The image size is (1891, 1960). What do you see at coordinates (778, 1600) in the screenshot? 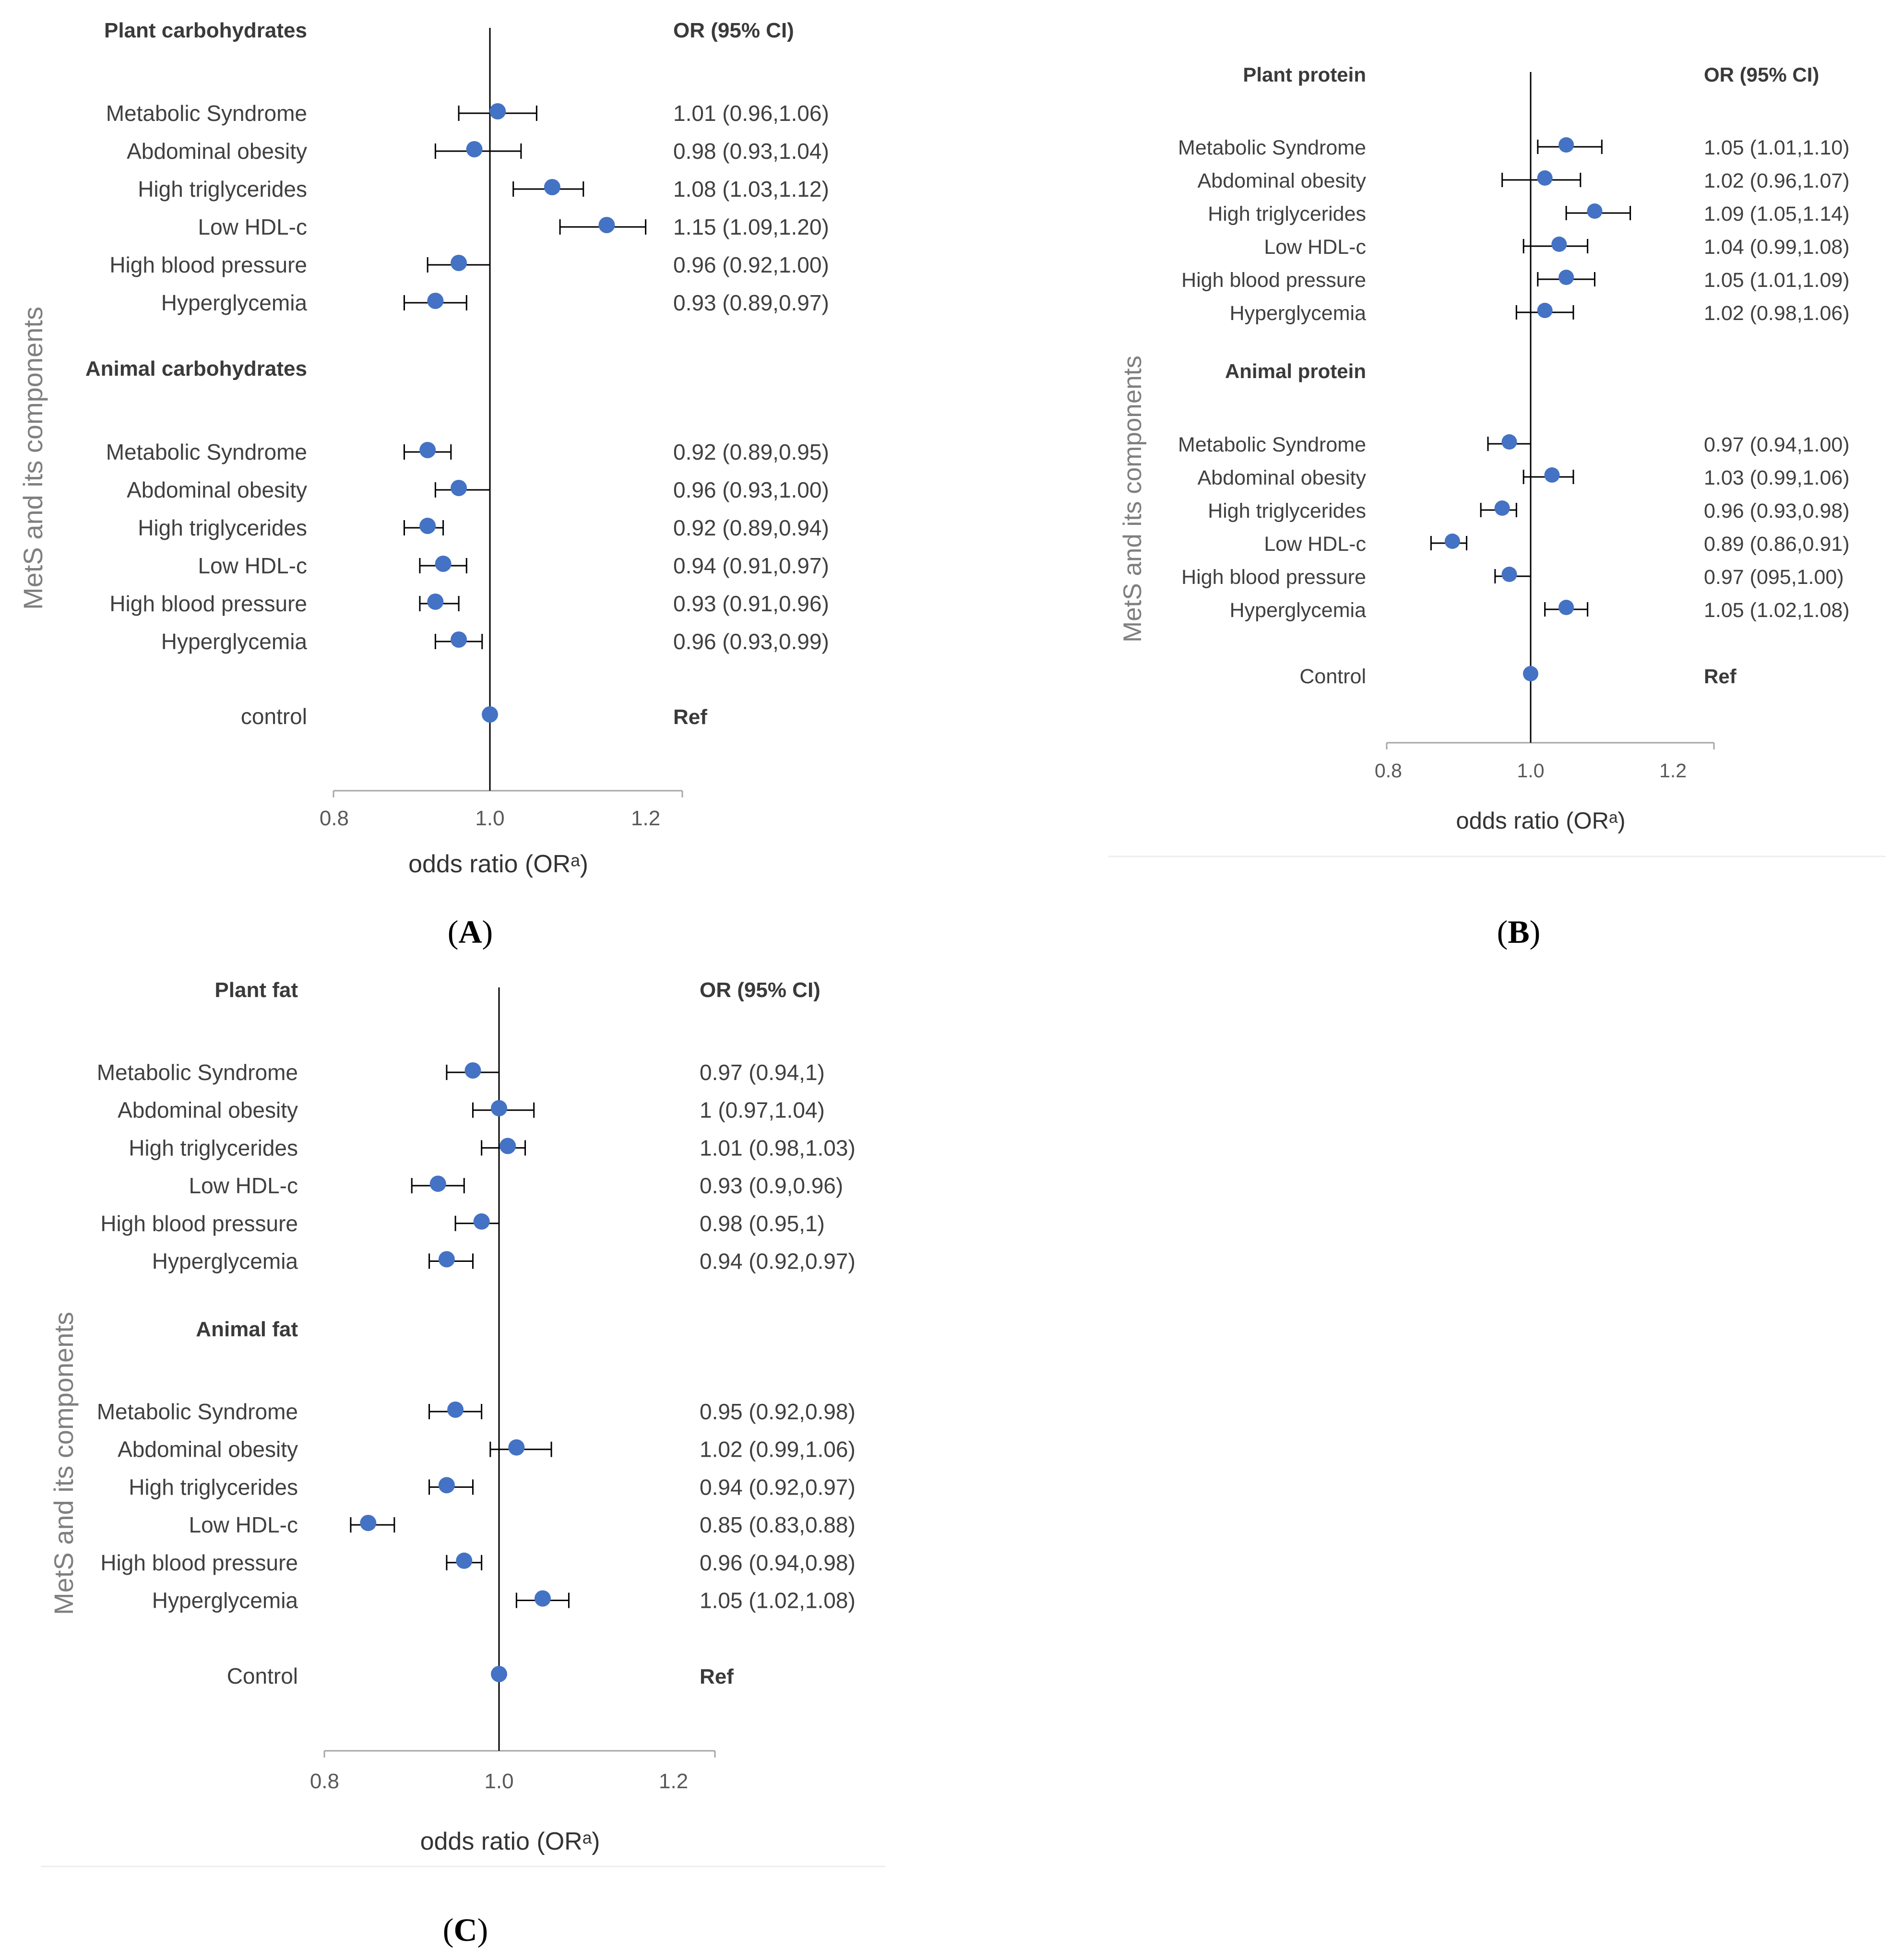
I see `ci-value: 1.05 (1.02,1.08)` at bounding box center [778, 1600].